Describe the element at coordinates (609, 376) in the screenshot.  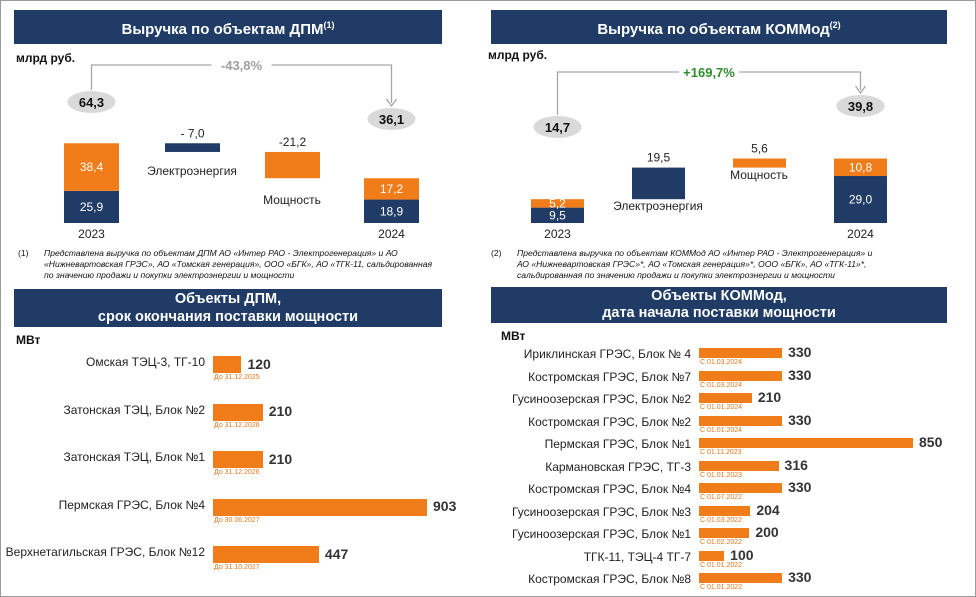
I see `bar-category-label: Костромская ГРЭС, Блок №7` at that location.